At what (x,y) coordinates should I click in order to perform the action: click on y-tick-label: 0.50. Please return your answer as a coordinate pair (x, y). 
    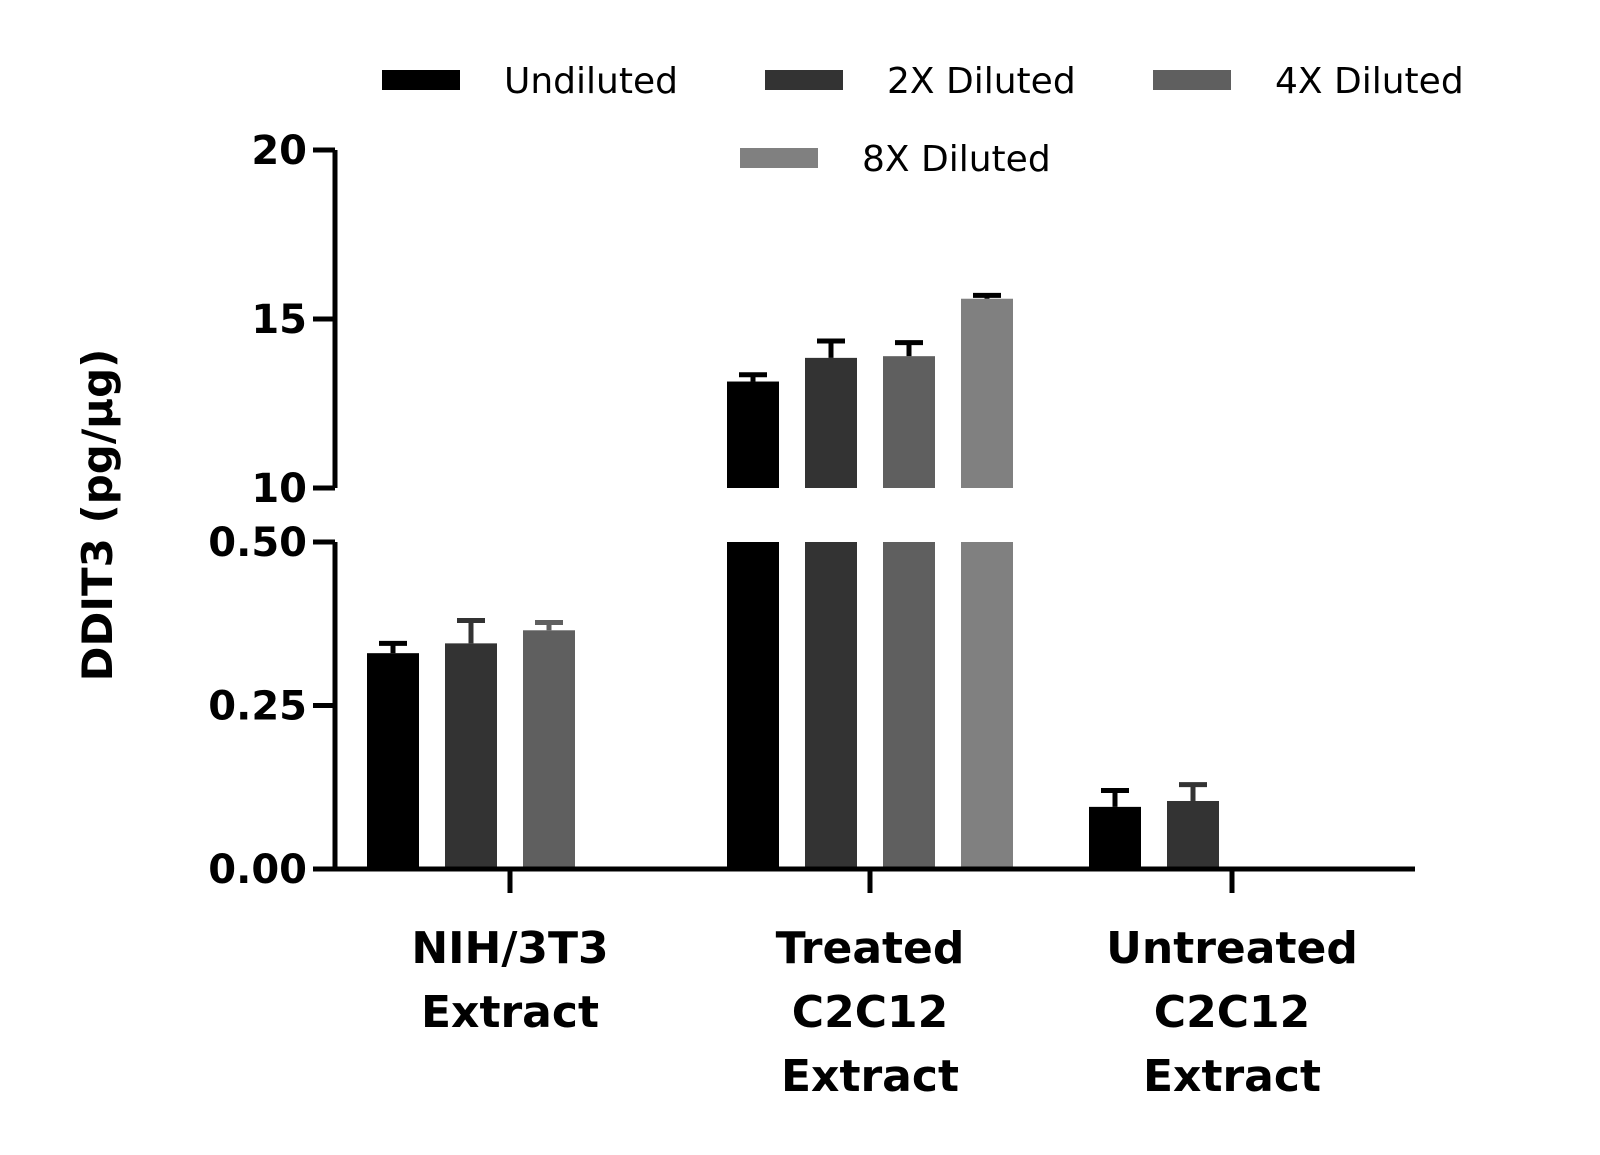
    Looking at the image, I should click on (257, 543).